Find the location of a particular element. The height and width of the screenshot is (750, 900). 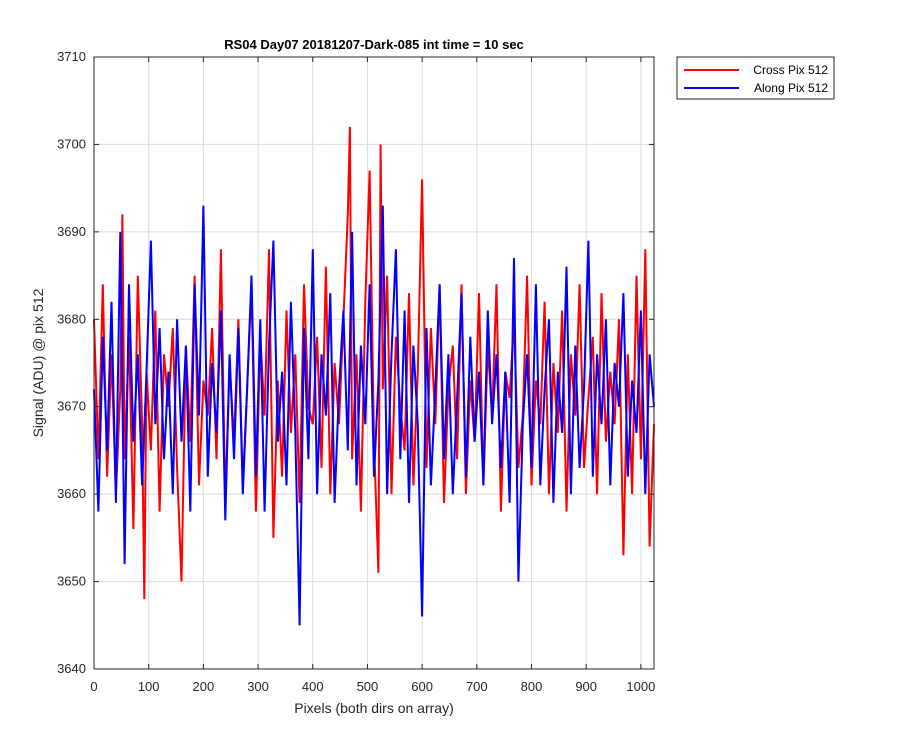

x-tick-label: 0 is located at coordinates (93, 686).